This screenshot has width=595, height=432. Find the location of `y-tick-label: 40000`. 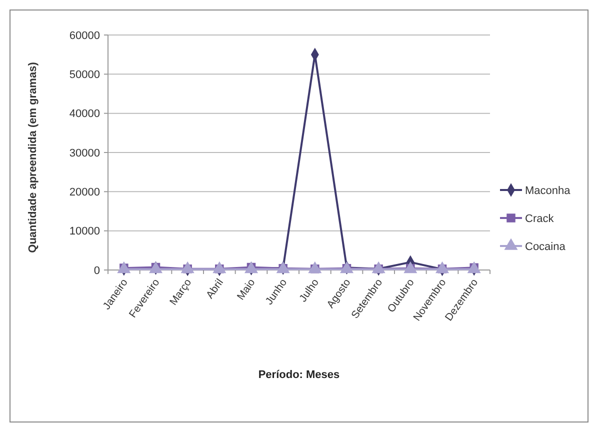

y-tick-label: 40000 is located at coordinates (84, 114).